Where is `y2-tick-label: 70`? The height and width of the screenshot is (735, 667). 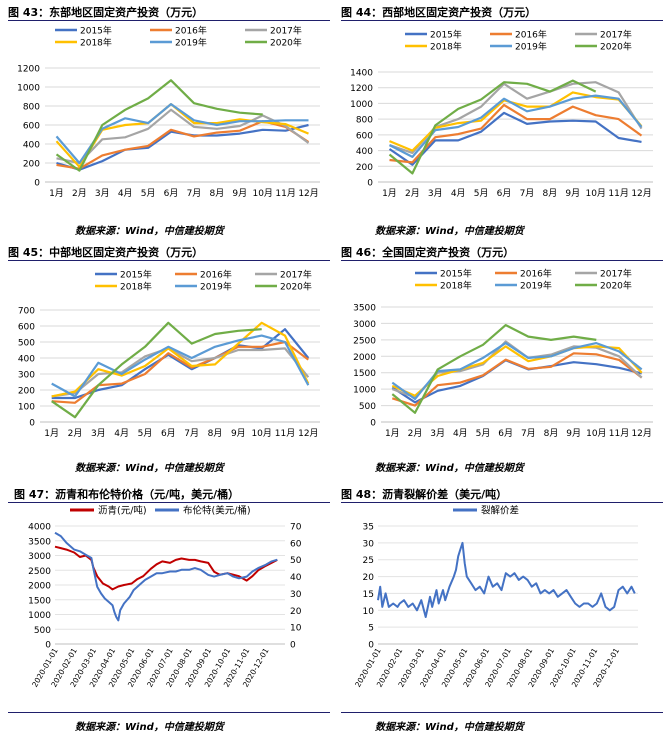
y2-tick-label: 70 is located at coordinates (296, 528).